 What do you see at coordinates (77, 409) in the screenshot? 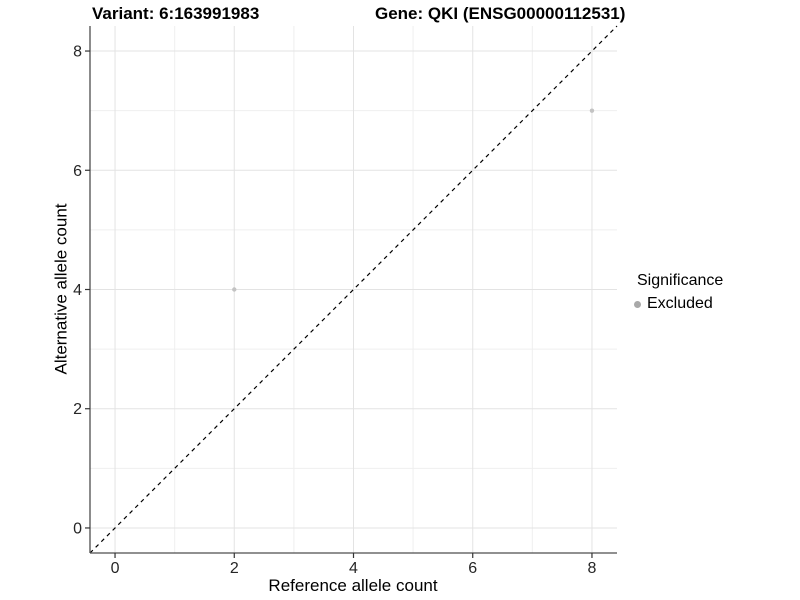
I see `y-tick-label: 2` at bounding box center [77, 409].